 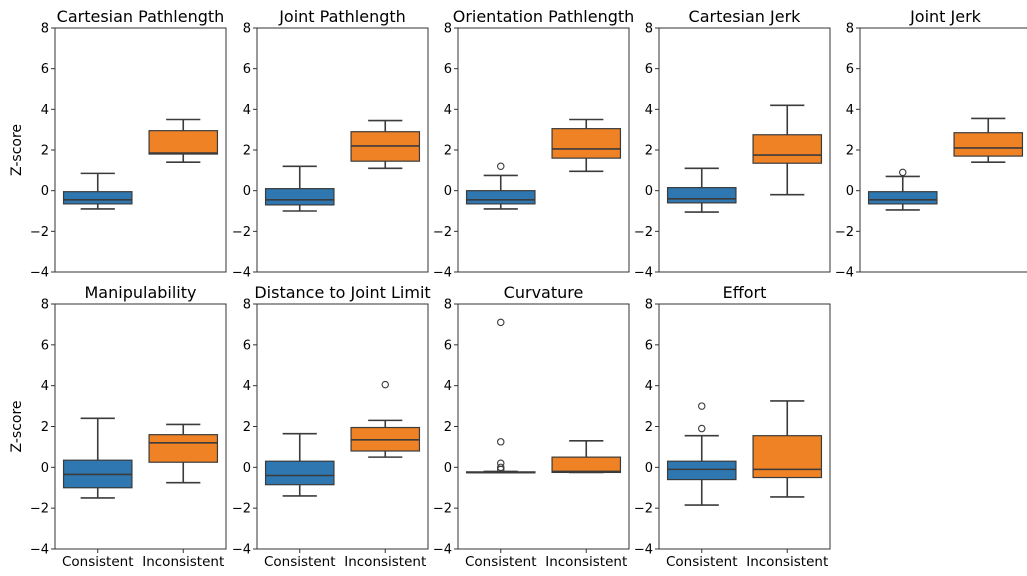 What do you see at coordinates (342, 292) in the screenshot?
I see `chart-title: Distance to Joint Limit` at bounding box center [342, 292].